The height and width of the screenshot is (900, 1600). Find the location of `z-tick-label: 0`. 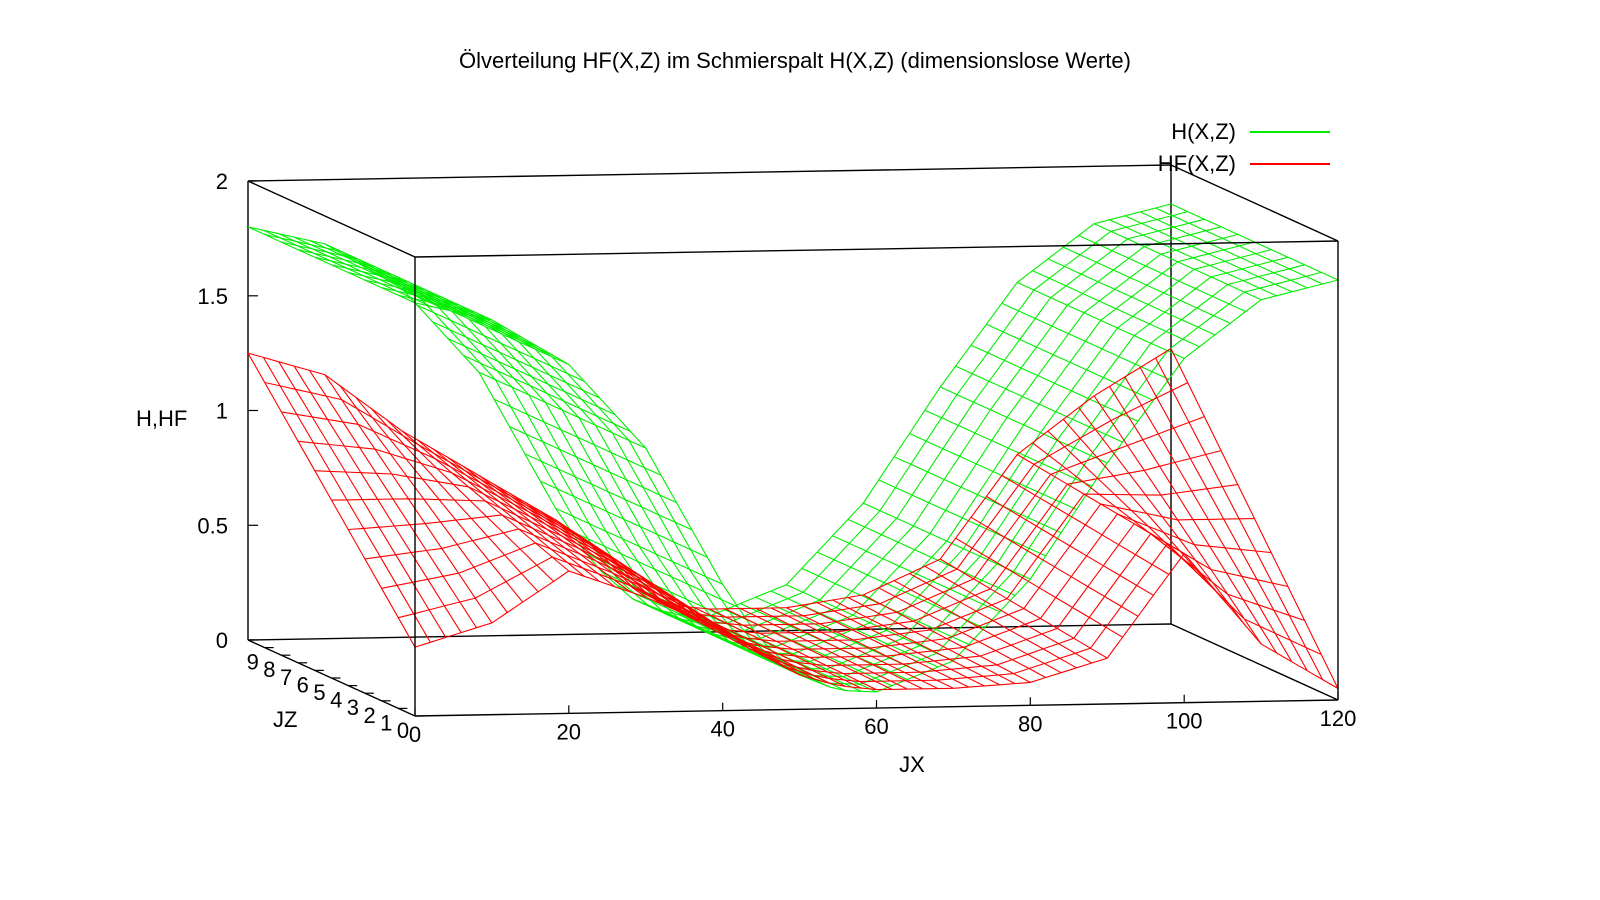

z-tick-label: 0 is located at coordinates (222, 640).